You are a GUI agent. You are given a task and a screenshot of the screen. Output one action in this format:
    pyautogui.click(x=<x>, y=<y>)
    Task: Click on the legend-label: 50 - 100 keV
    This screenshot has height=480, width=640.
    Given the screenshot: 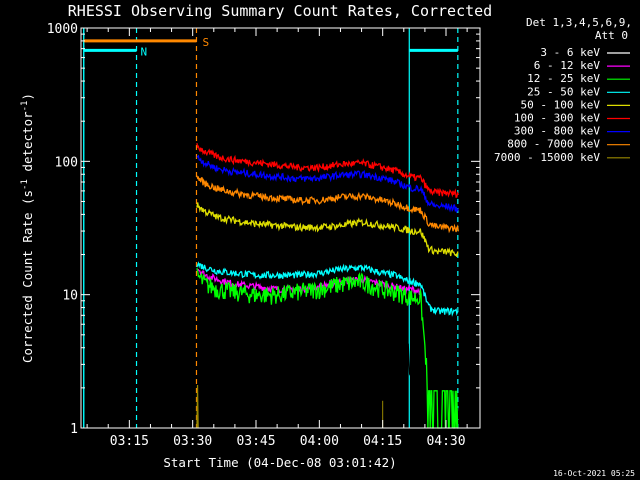 What is the action you would take?
    pyautogui.click(x=561, y=104)
    